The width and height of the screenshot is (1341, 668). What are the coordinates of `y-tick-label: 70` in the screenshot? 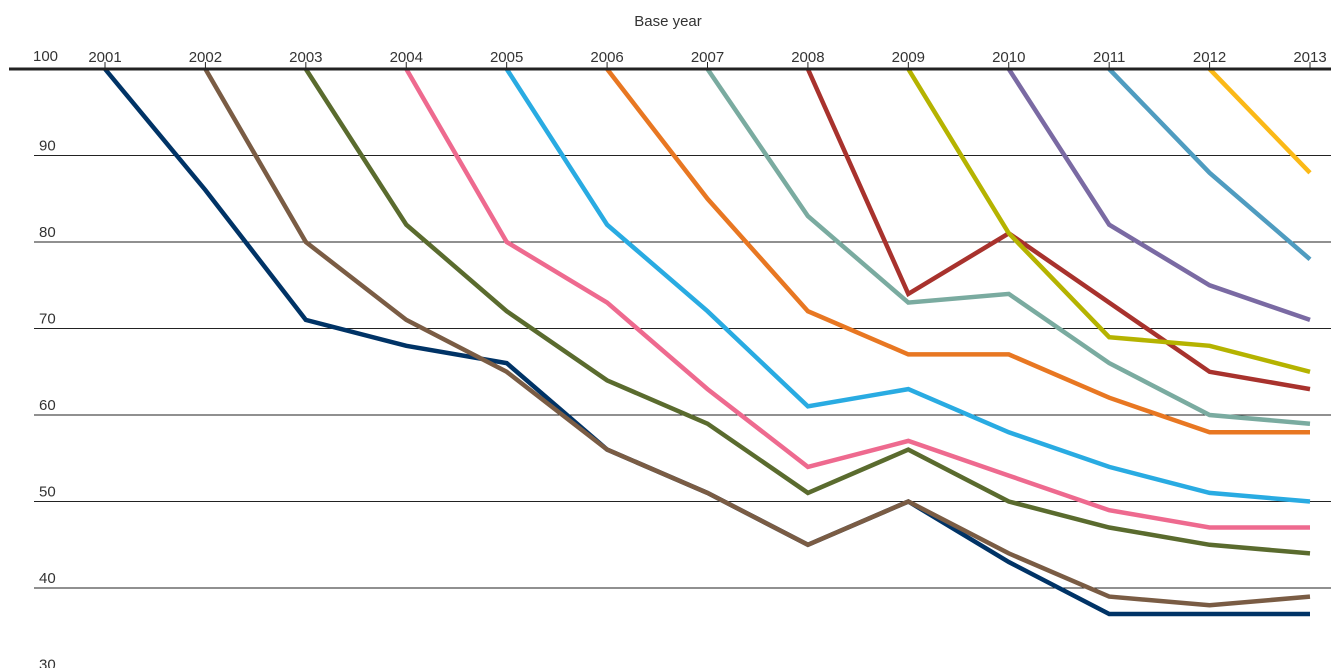 It's located at (47, 319).